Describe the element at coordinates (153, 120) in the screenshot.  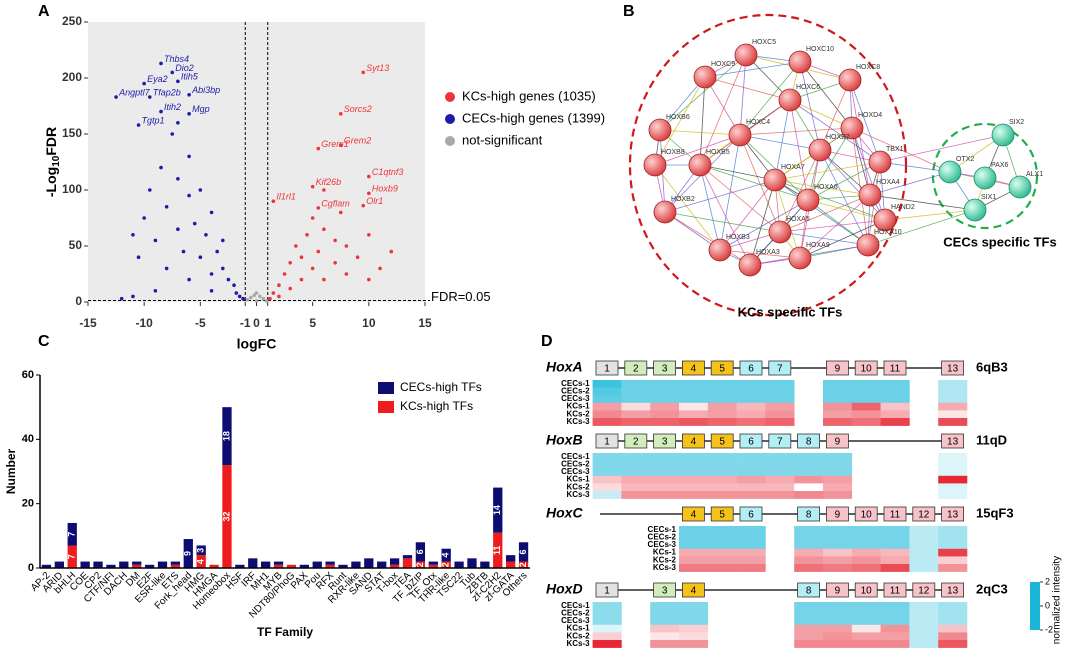
I see `gene-label: Tgtp1` at that location.